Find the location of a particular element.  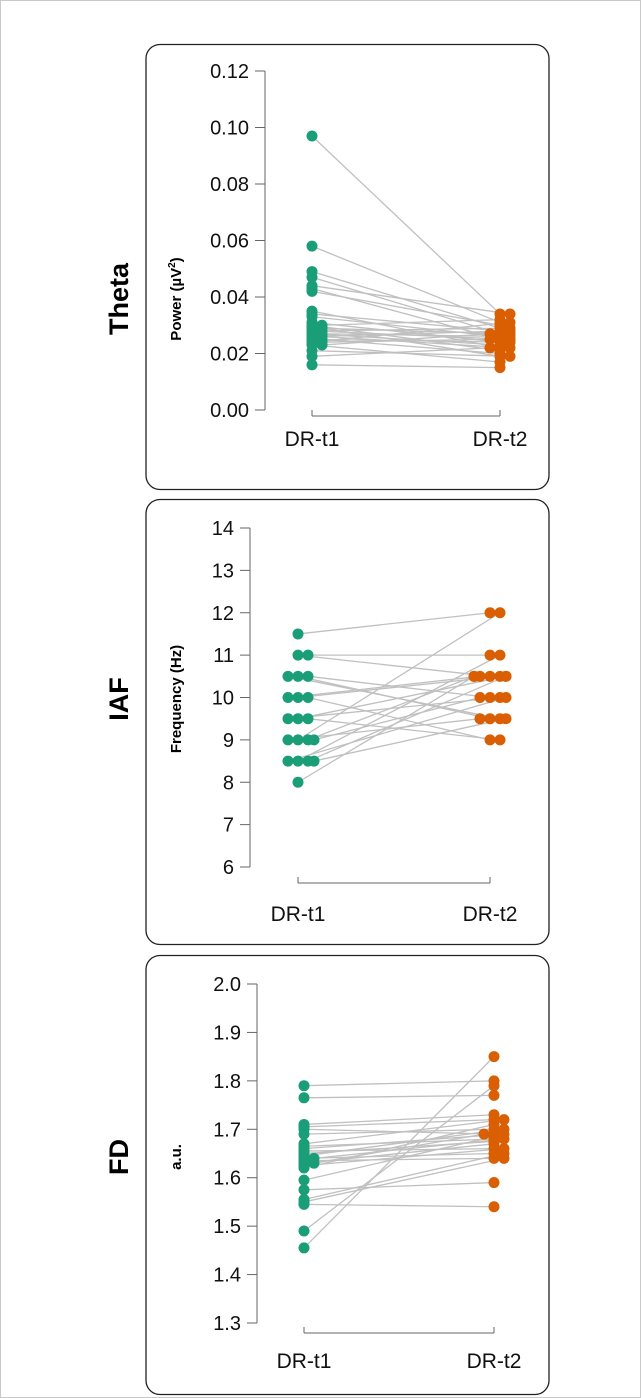

y-tick-label: 0.04 is located at coordinates (229, 298).